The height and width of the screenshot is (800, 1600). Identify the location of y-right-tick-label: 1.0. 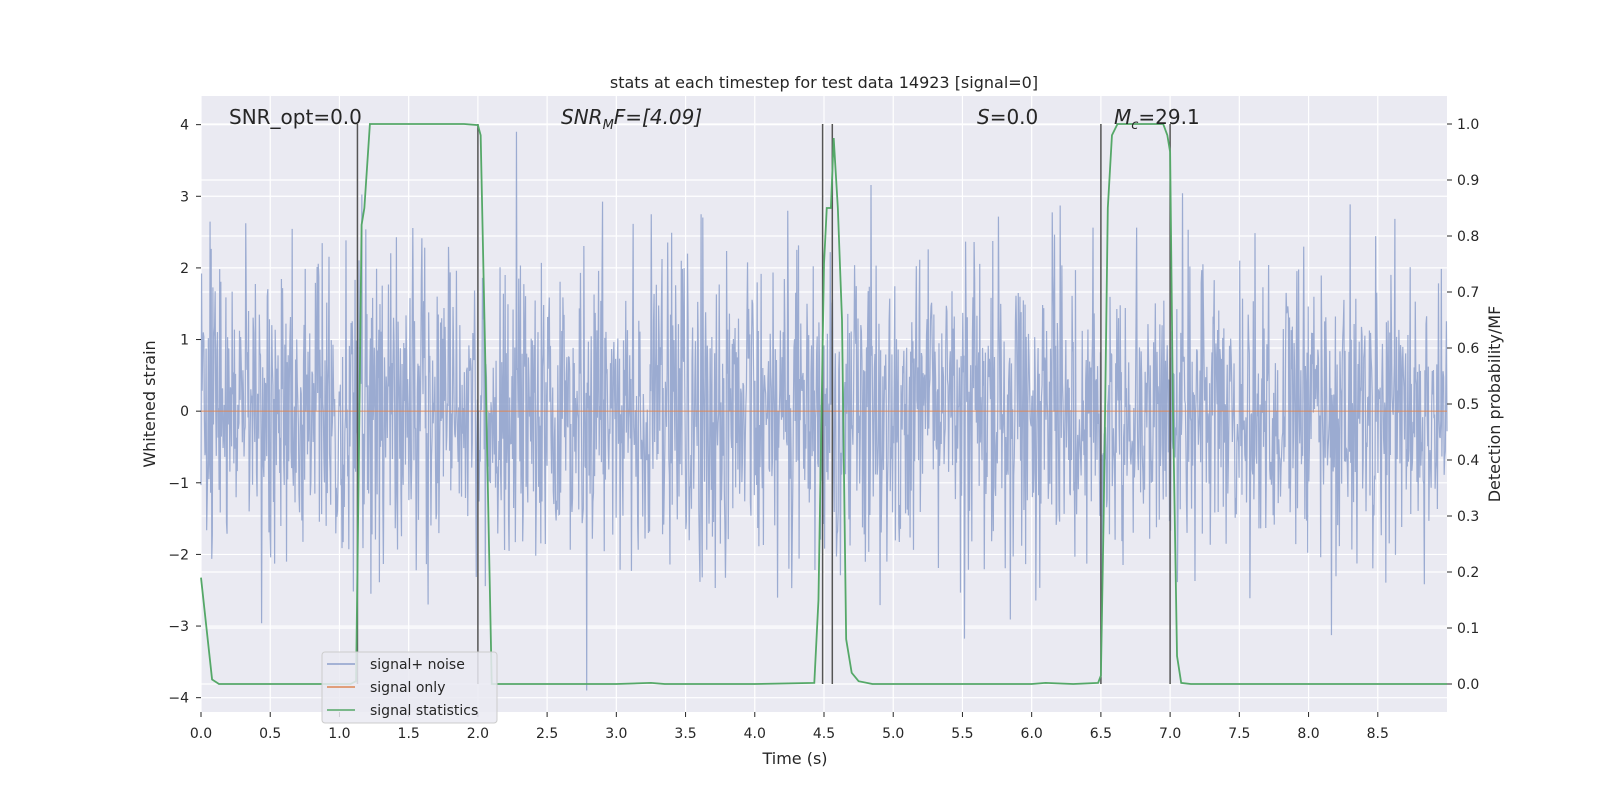
(1468, 125).